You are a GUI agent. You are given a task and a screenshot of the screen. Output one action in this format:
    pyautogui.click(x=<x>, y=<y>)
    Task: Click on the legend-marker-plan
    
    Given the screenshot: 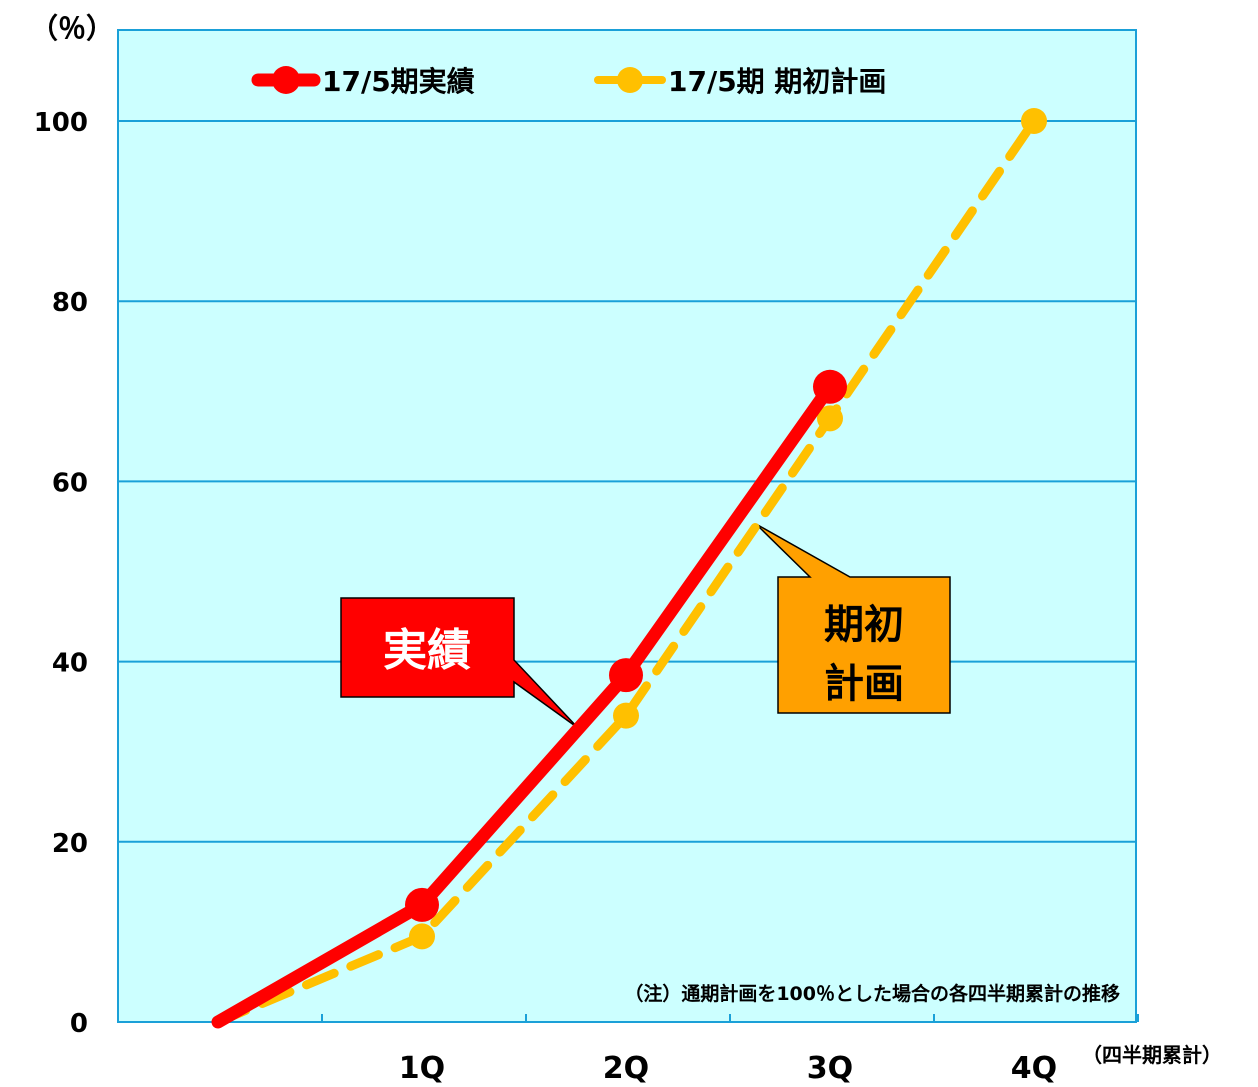 What is the action you would take?
    pyautogui.click(x=630, y=80)
    